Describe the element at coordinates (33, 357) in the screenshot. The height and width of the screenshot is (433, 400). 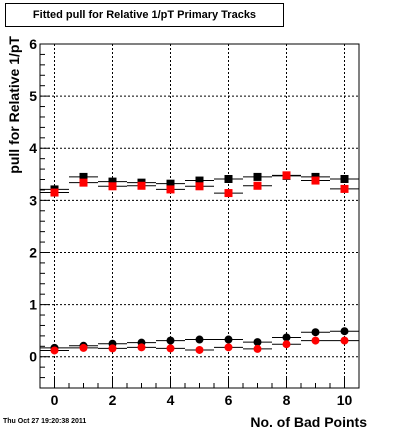
I see `y-tick-label: 0` at that location.